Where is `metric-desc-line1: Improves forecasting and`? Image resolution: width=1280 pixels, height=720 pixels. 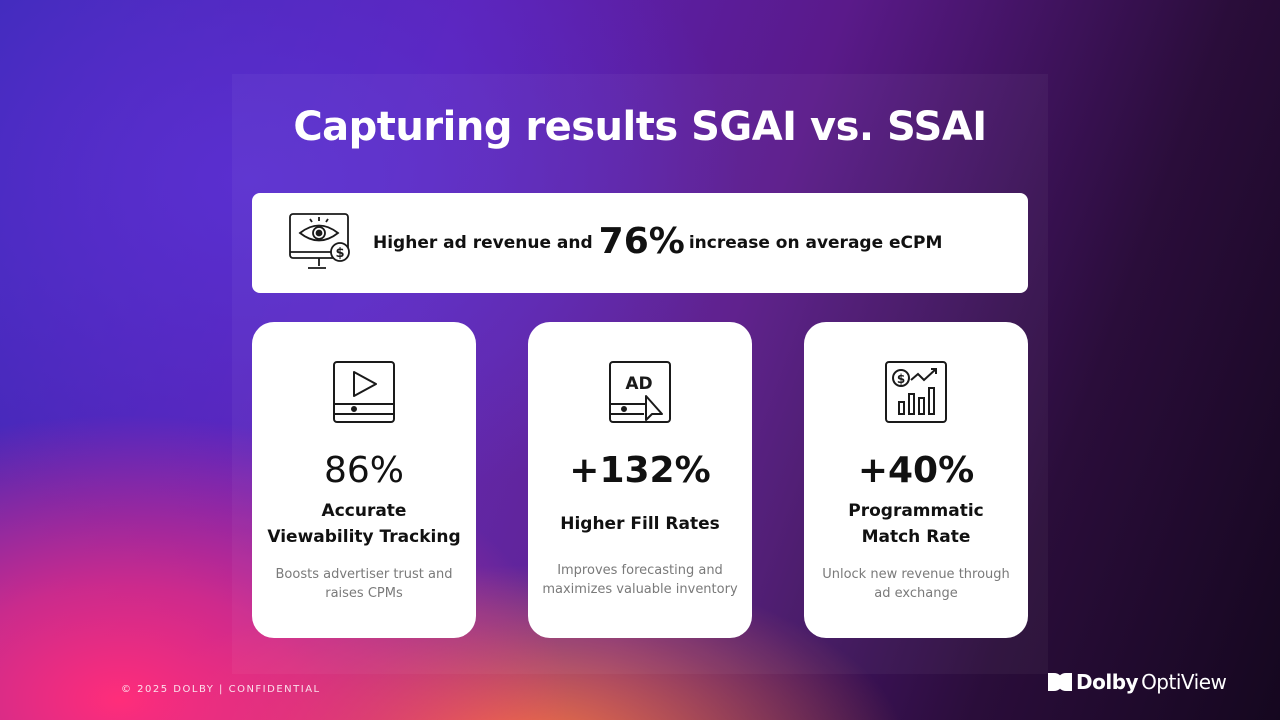 metric-desc-line1: Improves forecasting and is located at coordinates (640, 570).